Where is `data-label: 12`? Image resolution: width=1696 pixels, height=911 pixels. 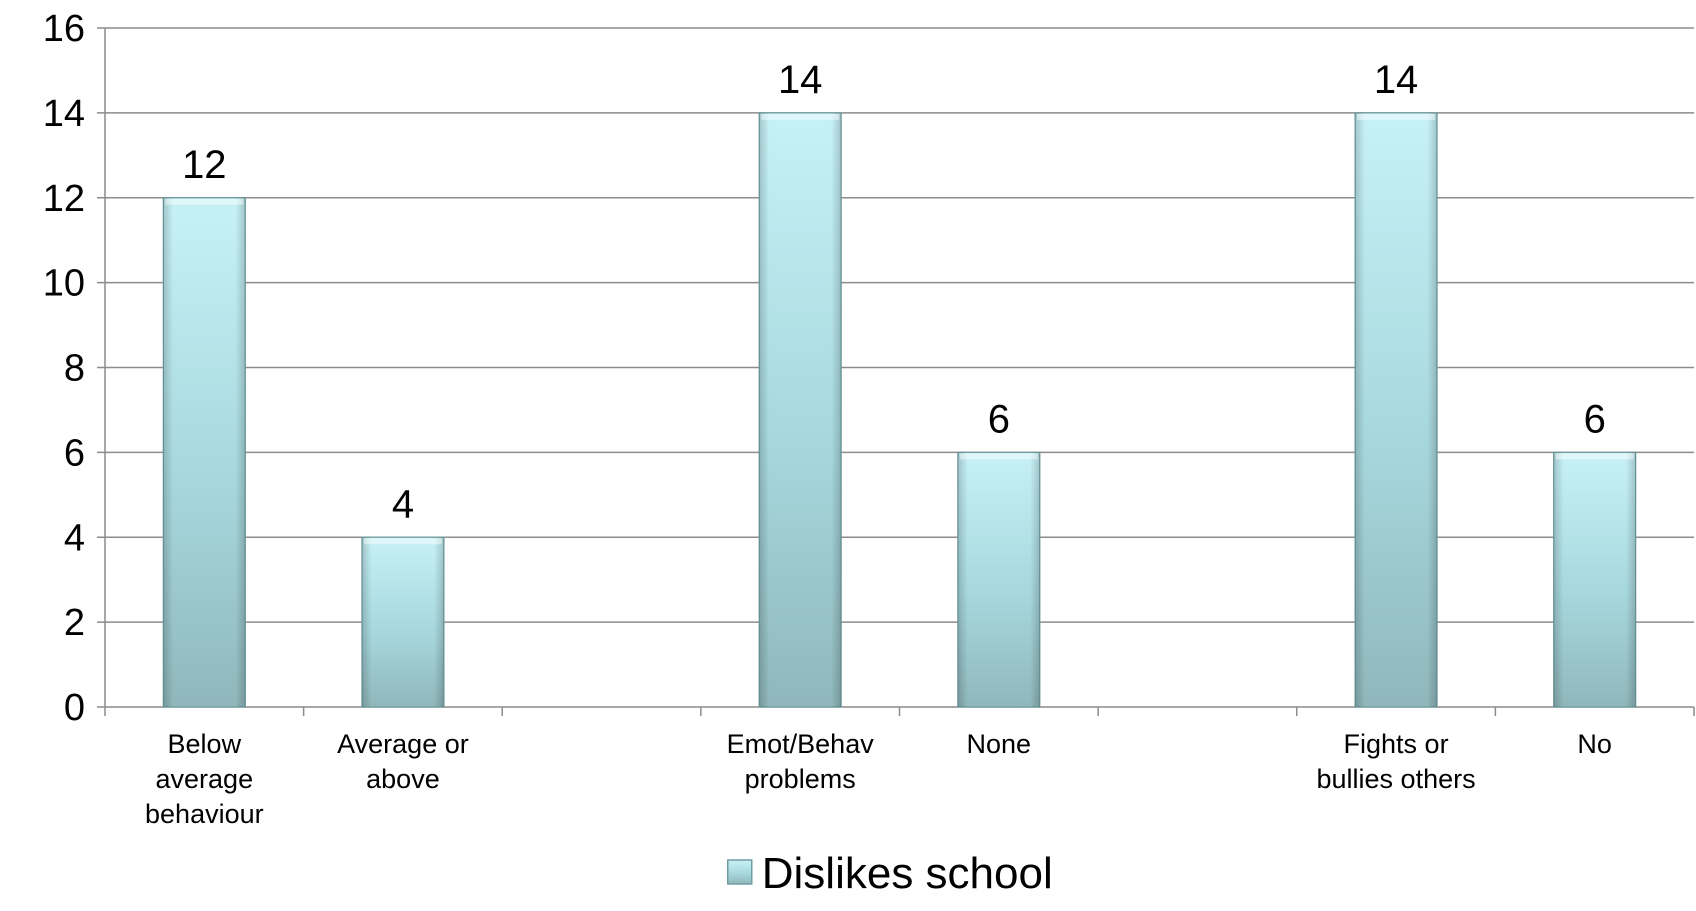 data-label: 12 is located at coordinates (204, 165).